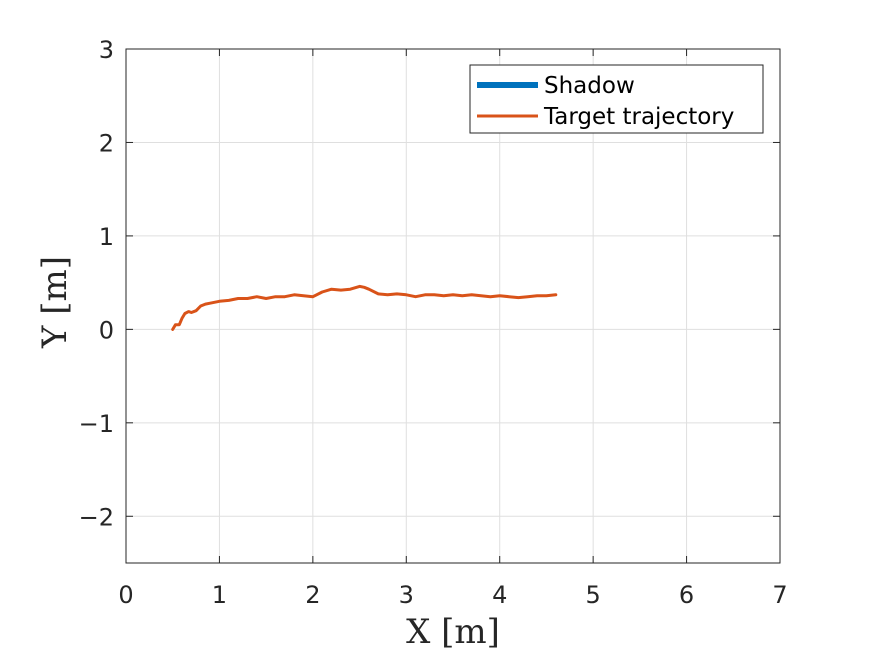  What do you see at coordinates (96, 424) in the screenshot?
I see `y-tick-label: −1` at bounding box center [96, 424].